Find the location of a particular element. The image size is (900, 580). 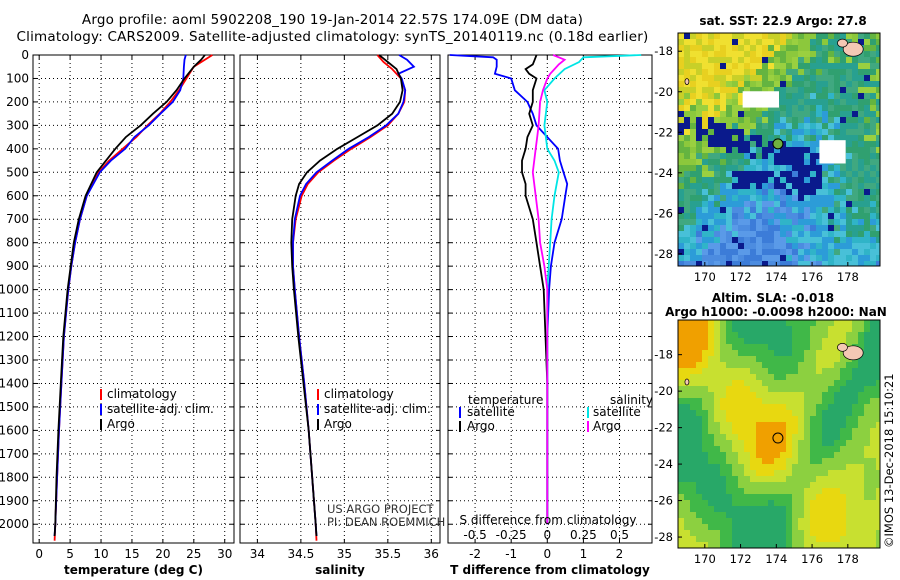

map-lat-label: -22 is located at coordinates (663, 132).